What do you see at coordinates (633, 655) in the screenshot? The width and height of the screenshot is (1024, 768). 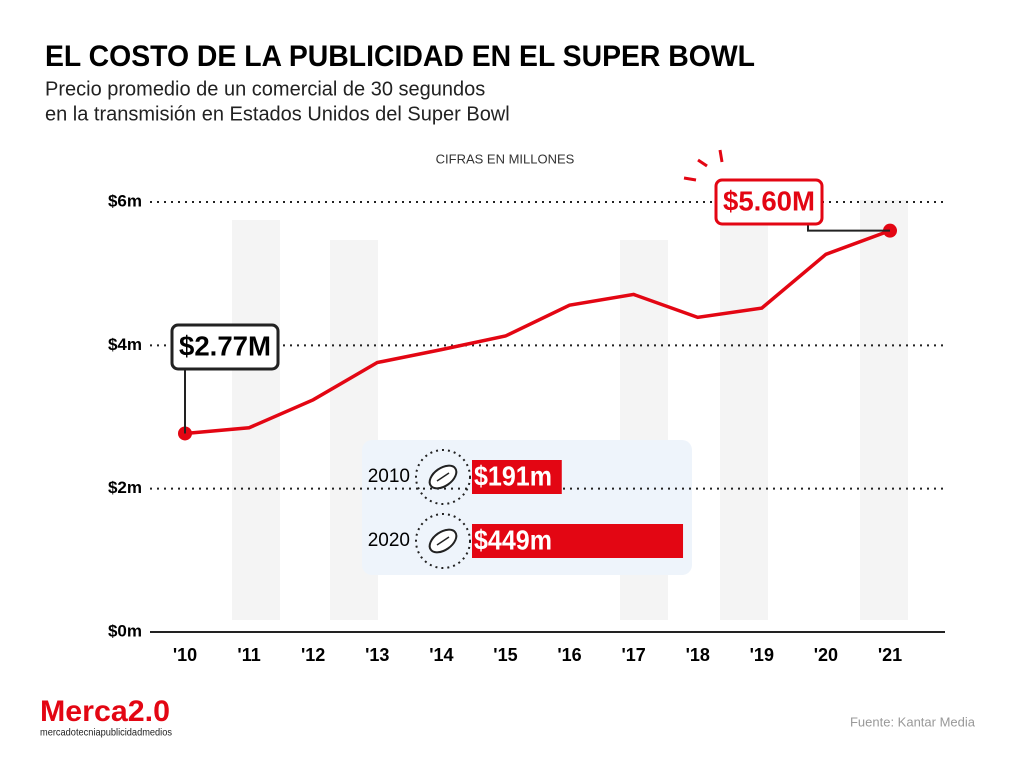 I see `x-tick-label: '17` at bounding box center [633, 655].